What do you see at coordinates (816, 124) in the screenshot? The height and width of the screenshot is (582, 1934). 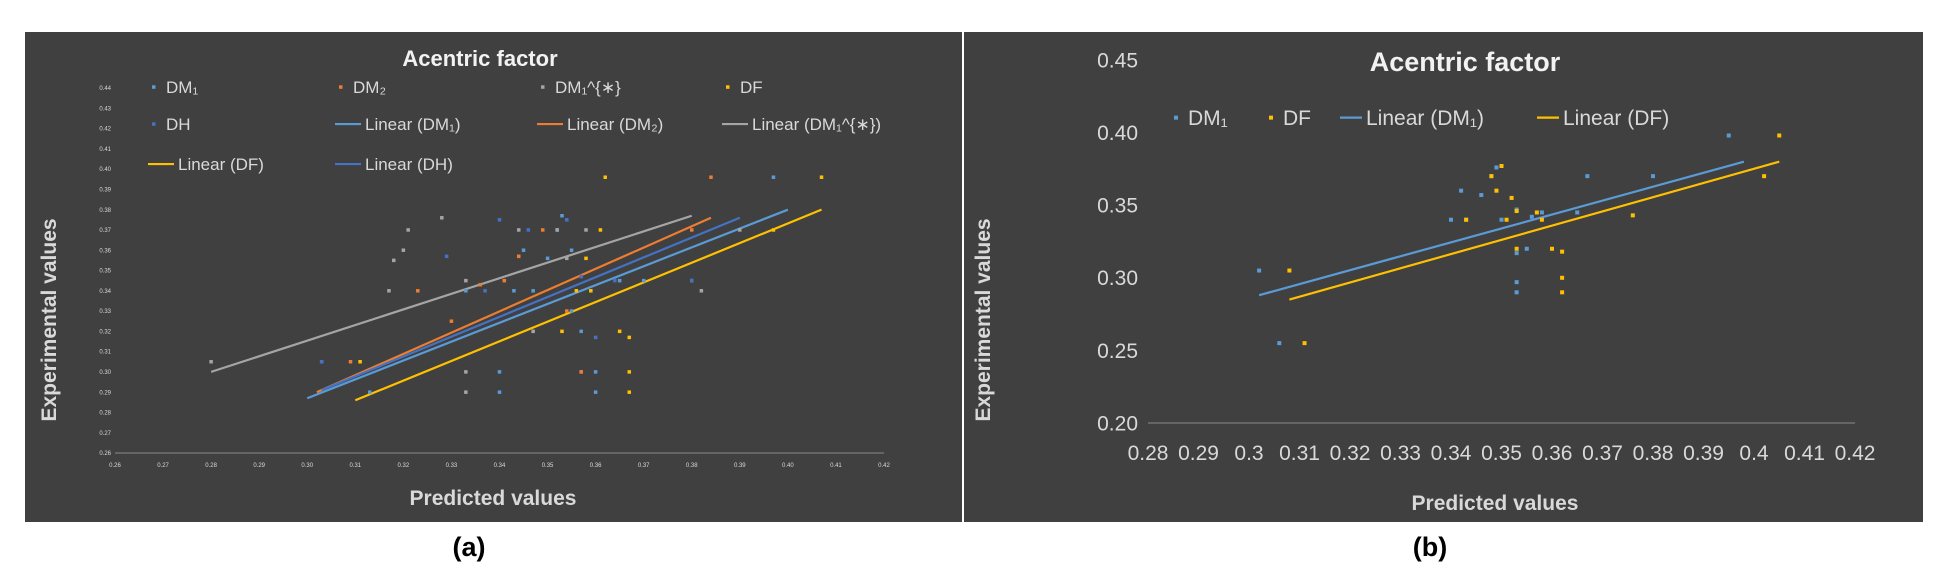 I see `legend-label-linear-dm: Linear (DM₁^{∗})` at bounding box center [816, 124].